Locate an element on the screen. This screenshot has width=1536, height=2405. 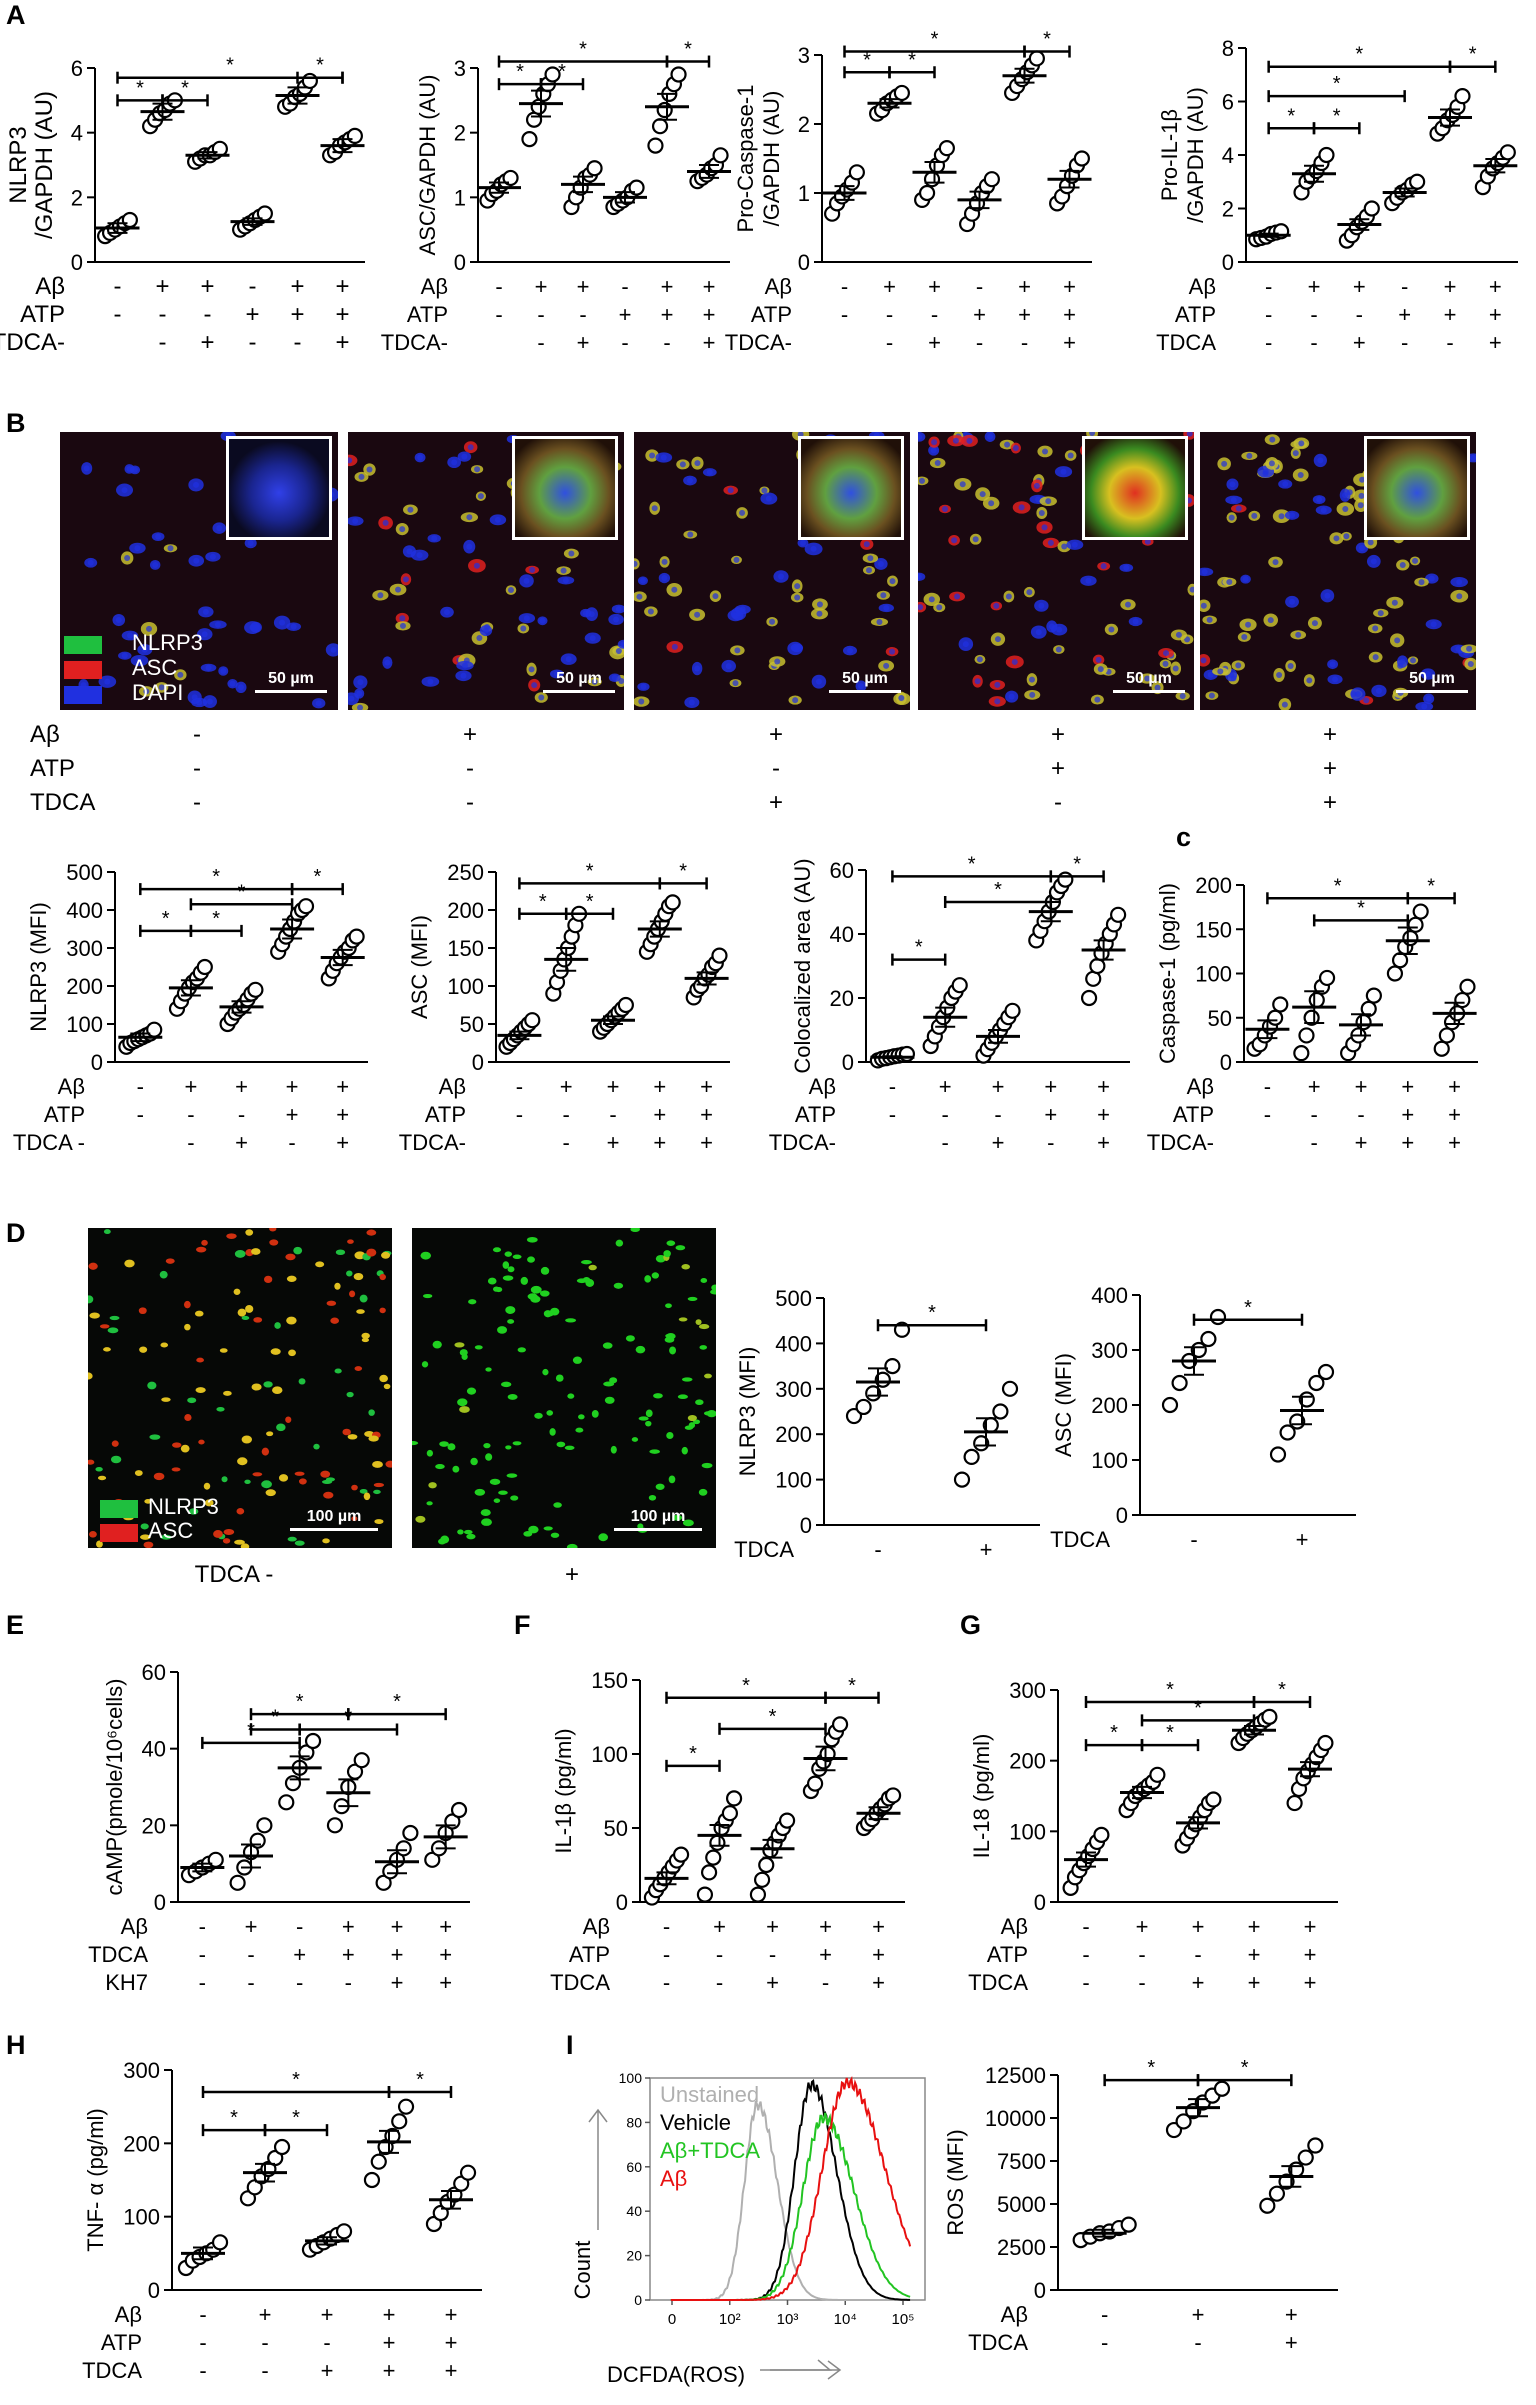
condition-label: TDCA - is located at coordinates (49, 1142).